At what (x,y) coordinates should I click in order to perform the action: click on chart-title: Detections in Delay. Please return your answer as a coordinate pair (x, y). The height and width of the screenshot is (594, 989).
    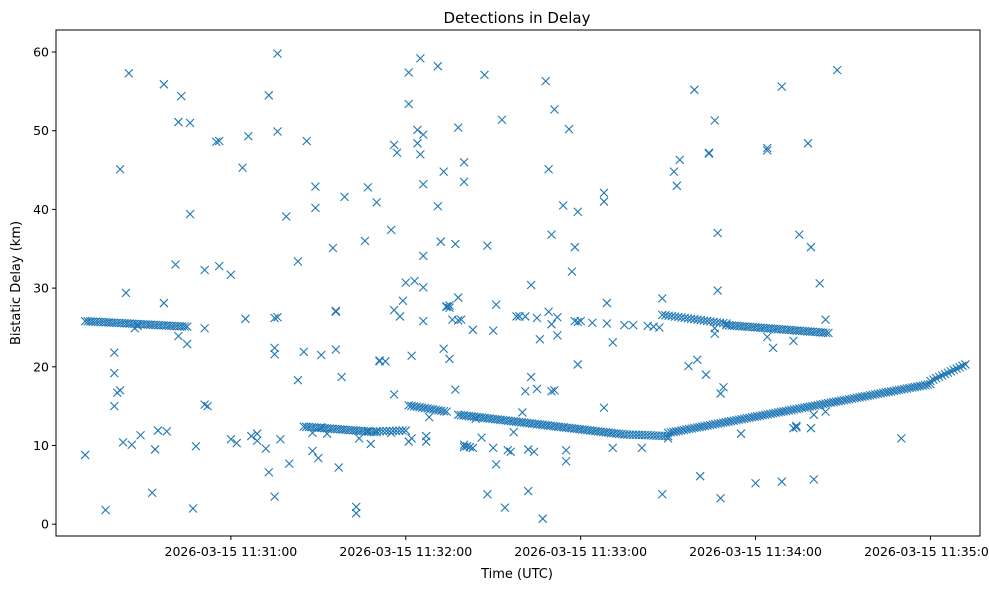
    Looking at the image, I should click on (517, 18).